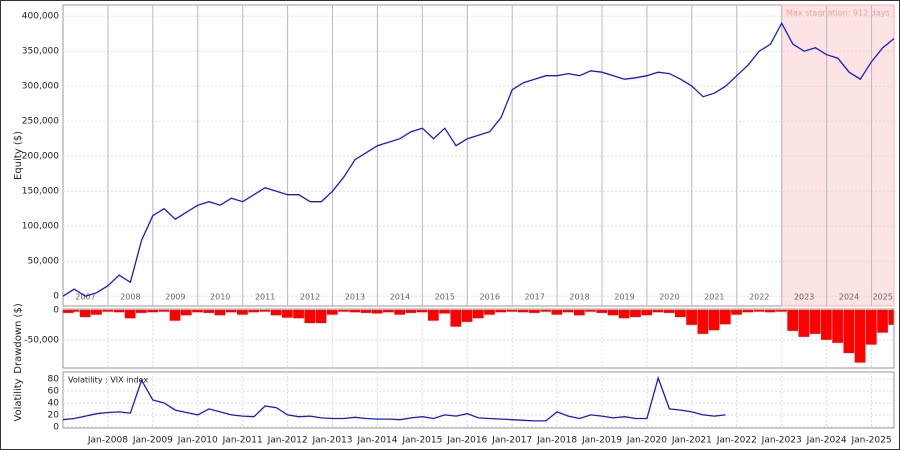  What do you see at coordinates (107, 441) in the screenshot?
I see `x-tick-label: Jan-2008` at bounding box center [107, 441].